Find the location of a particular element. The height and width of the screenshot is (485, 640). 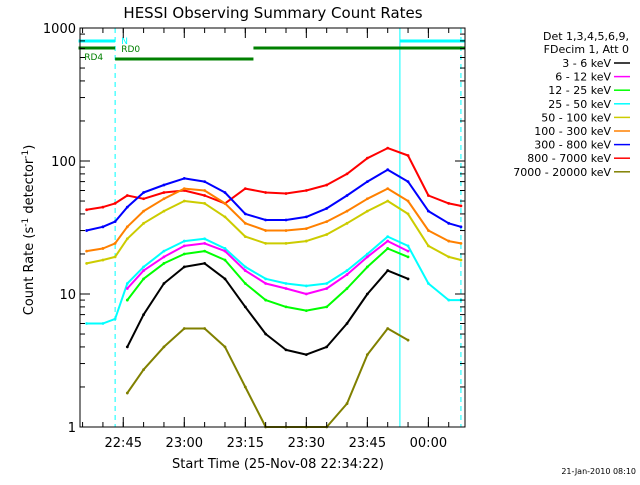

x-tick-label-4: 23:30 is located at coordinates (306, 443).